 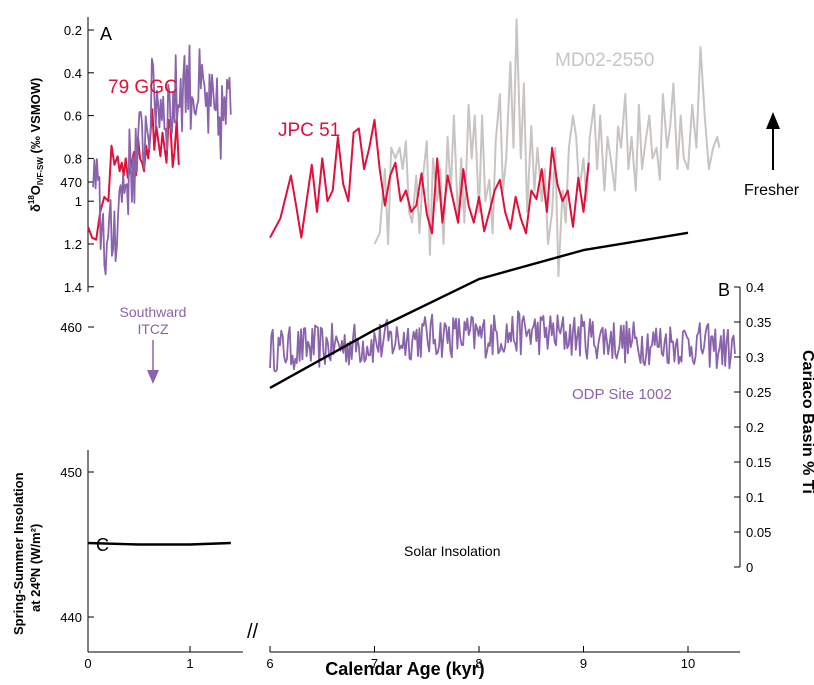 What do you see at coordinates (389, 658) in the screenshot?
I see `x-ticks: 0 1 6 7 8 9 10` at bounding box center [389, 658].